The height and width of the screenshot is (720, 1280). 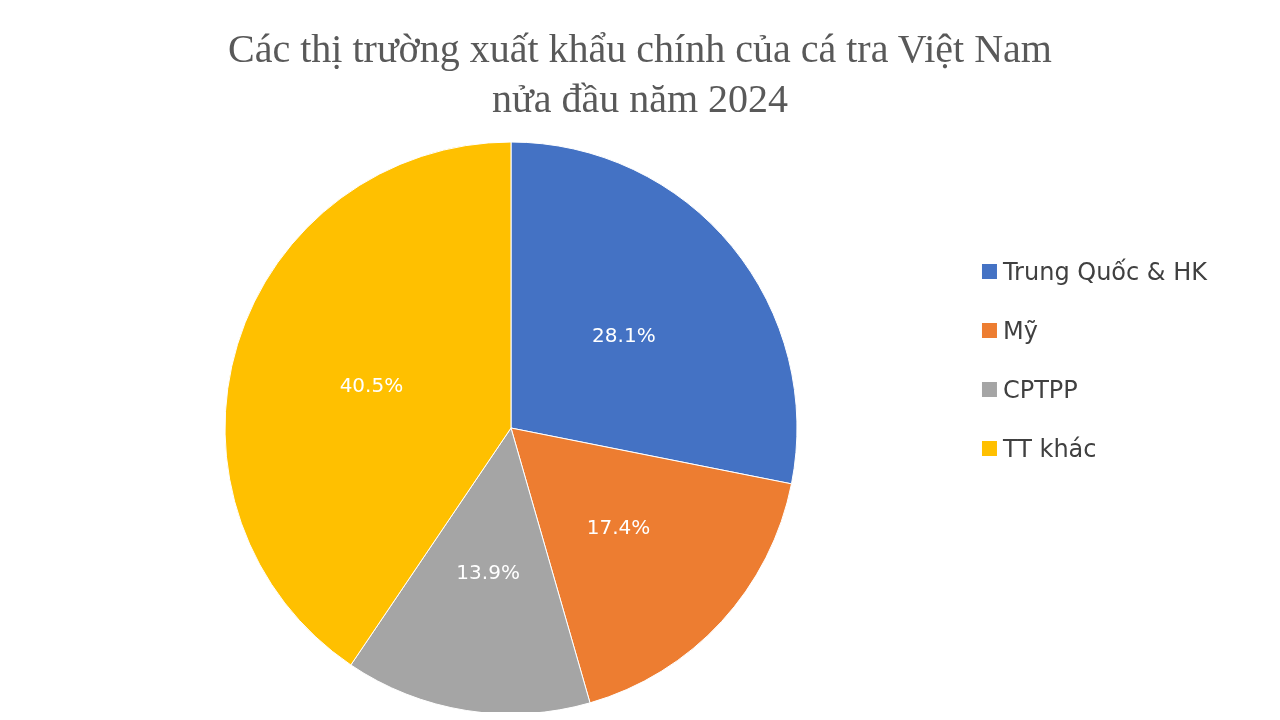 I want to click on legend-label: TT khác, so click(x=1049, y=448).